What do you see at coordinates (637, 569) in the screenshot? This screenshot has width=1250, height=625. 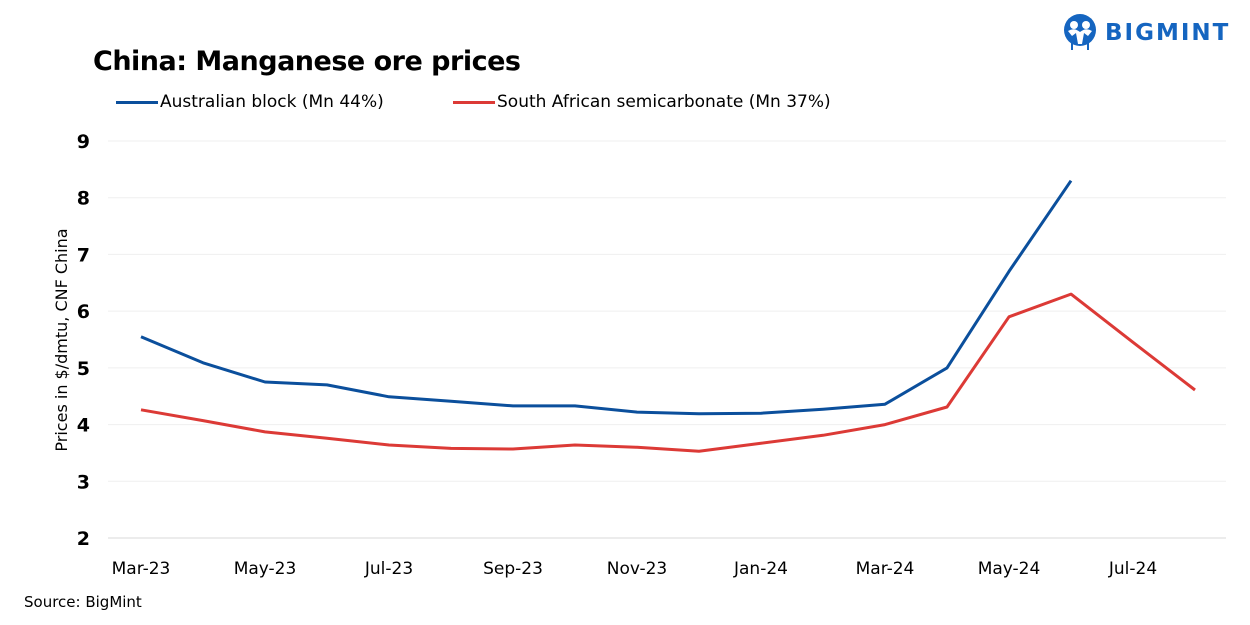 I see `x-tick-label: Nov-23` at bounding box center [637, 569].